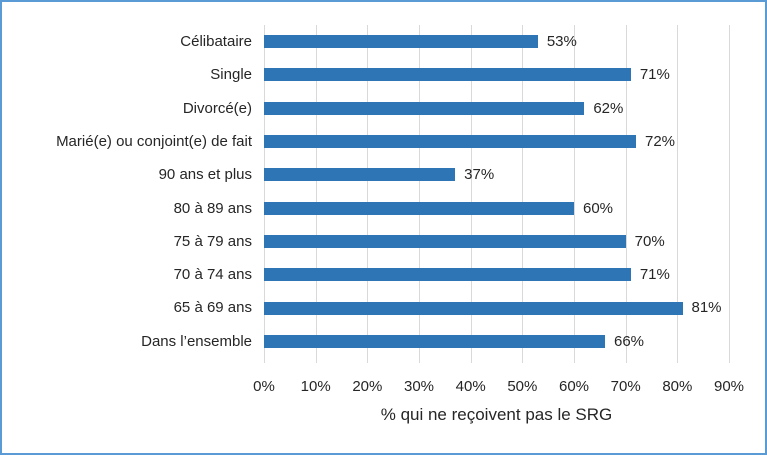 This screenshot has width=767, height=455. Describe the element at coordinates (212, 308) in the screenshot. I see `category-label: 65 à 69 ans` at that location.